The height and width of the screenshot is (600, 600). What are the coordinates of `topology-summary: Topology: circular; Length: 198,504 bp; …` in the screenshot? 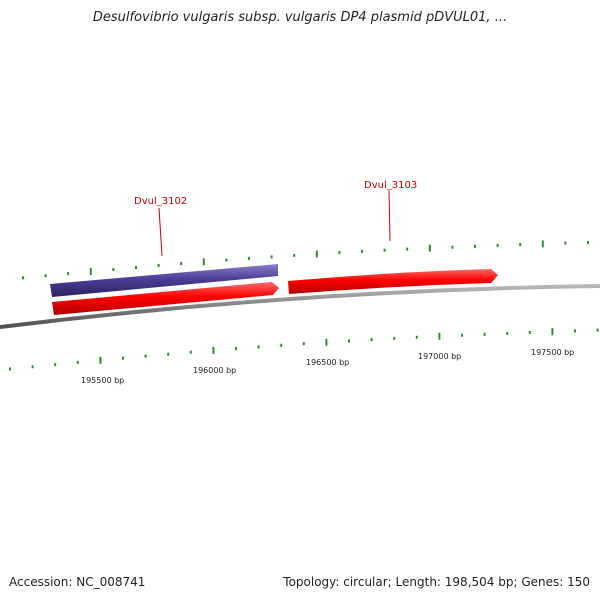 It's located at (436, 582).